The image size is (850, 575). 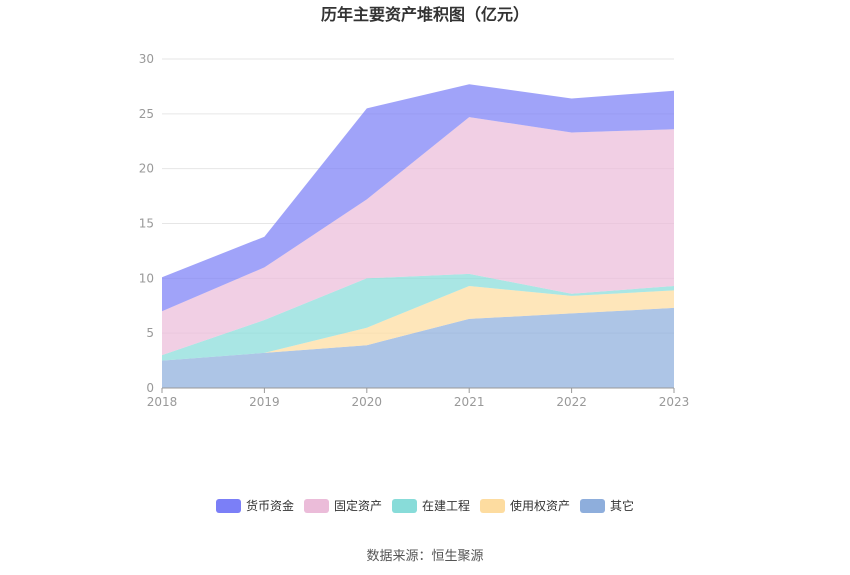 I want to click on area-在建工程, so click(x=418, y=317).